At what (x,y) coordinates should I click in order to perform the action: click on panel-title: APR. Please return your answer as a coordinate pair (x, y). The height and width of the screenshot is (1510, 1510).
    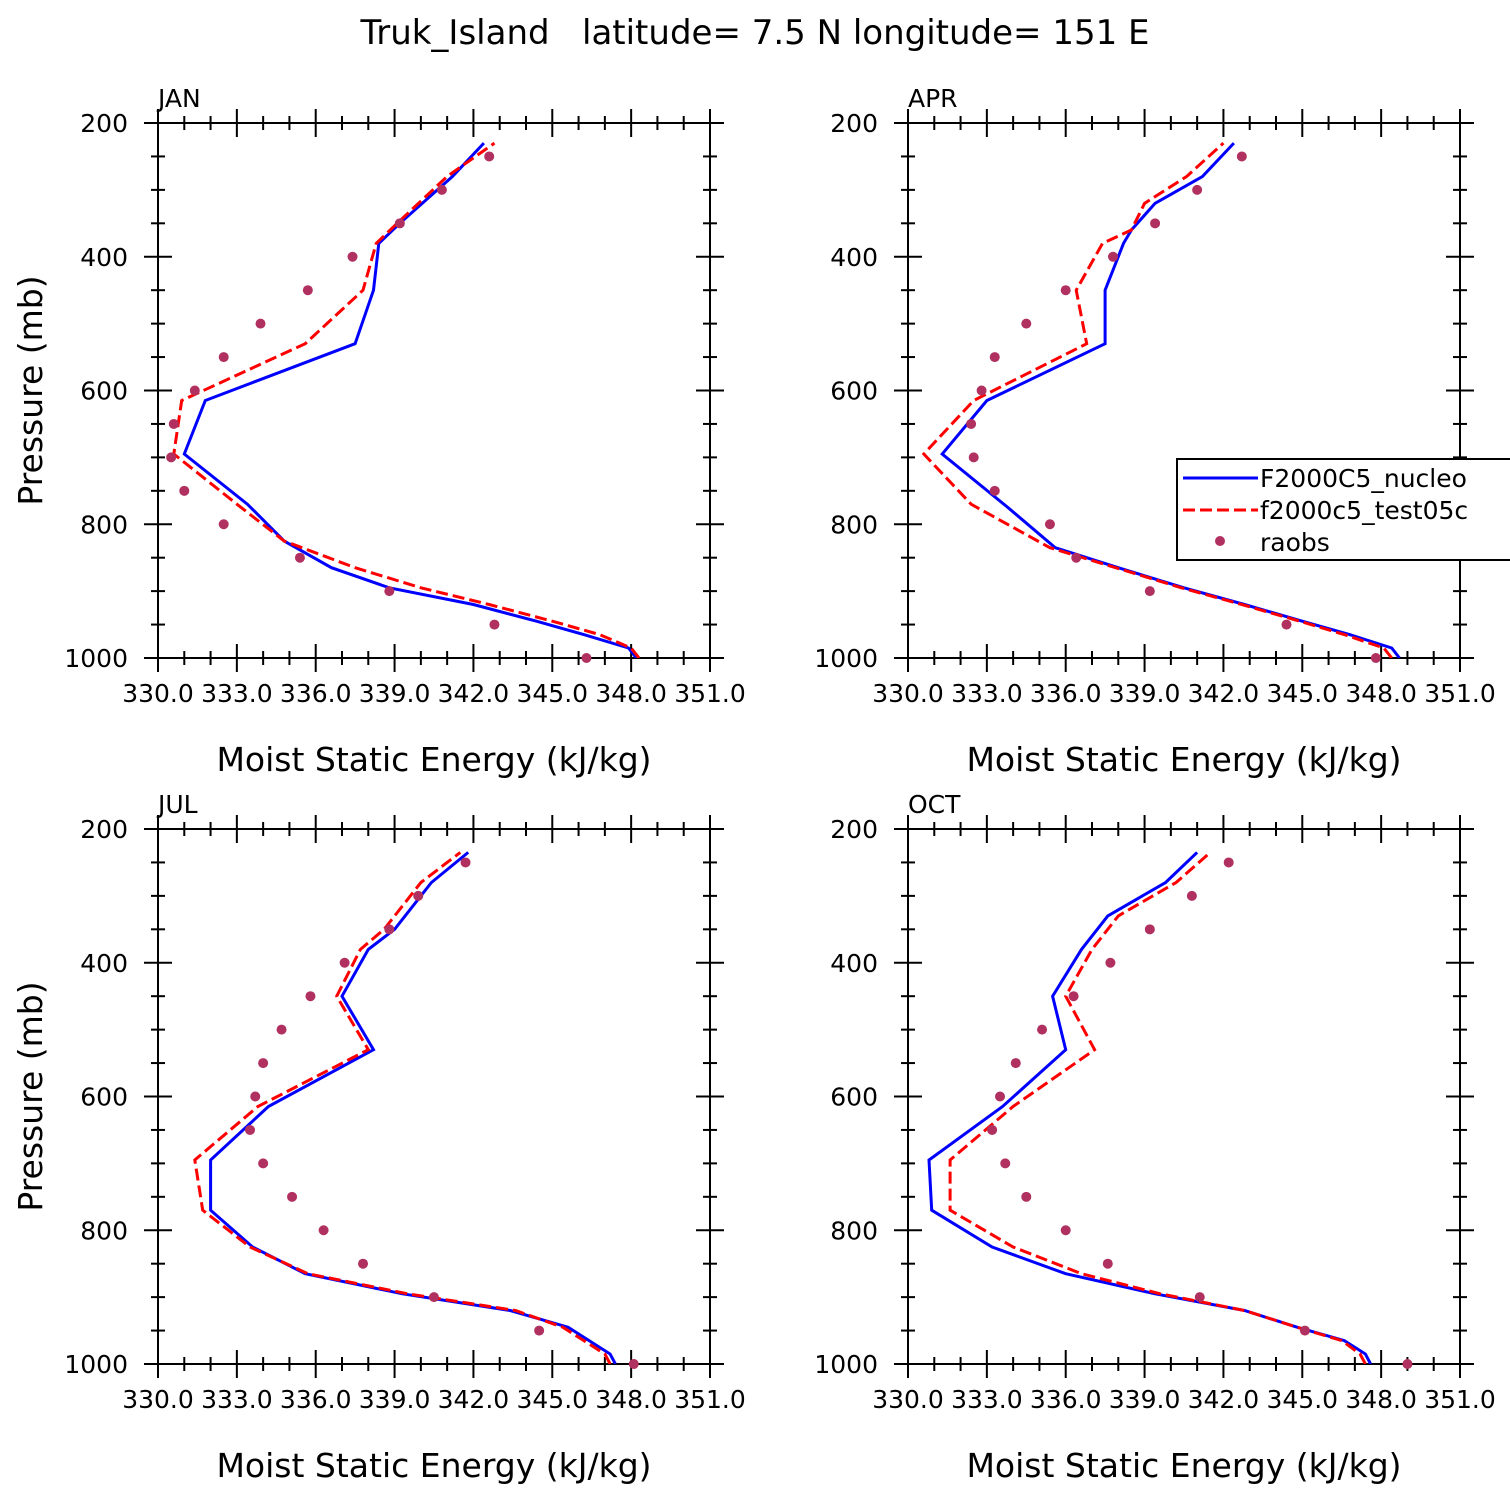
    Looking at the image, I should click on (933, 98).